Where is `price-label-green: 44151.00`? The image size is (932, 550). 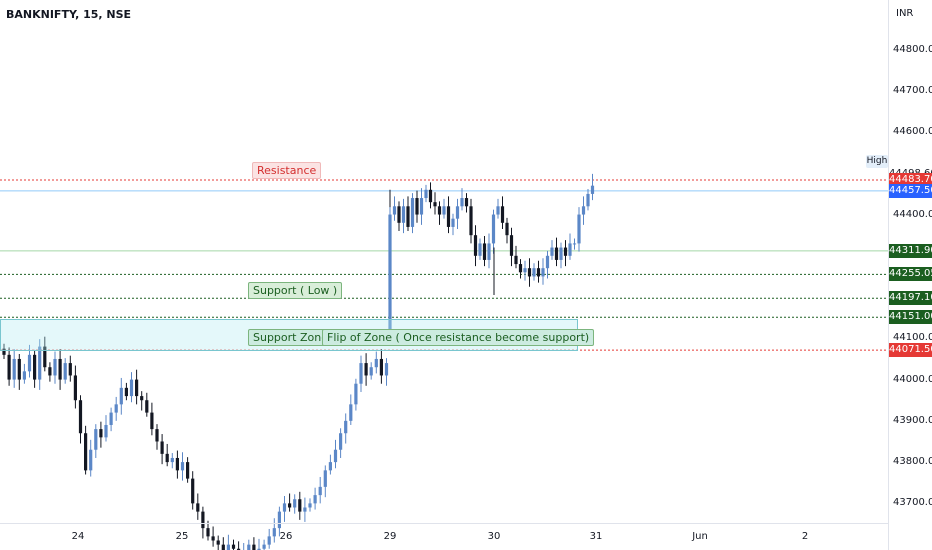 price-label-green: 44151.00 is located at coordinates (910, 317).